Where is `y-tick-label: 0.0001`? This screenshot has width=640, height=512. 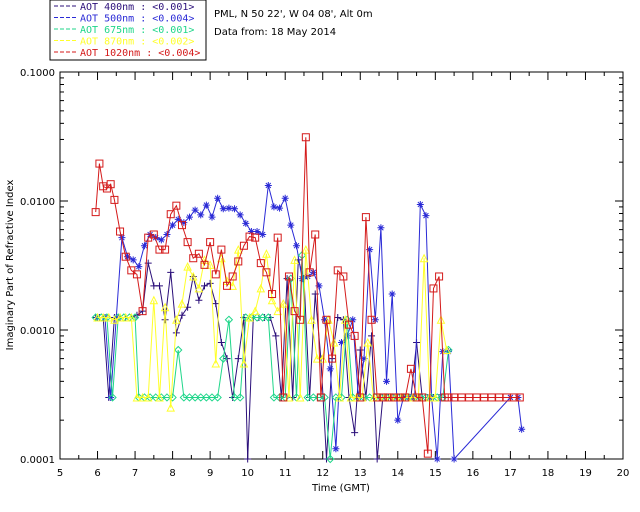 y-tick-label: 0.0001 is located at coordinates (37, 460).